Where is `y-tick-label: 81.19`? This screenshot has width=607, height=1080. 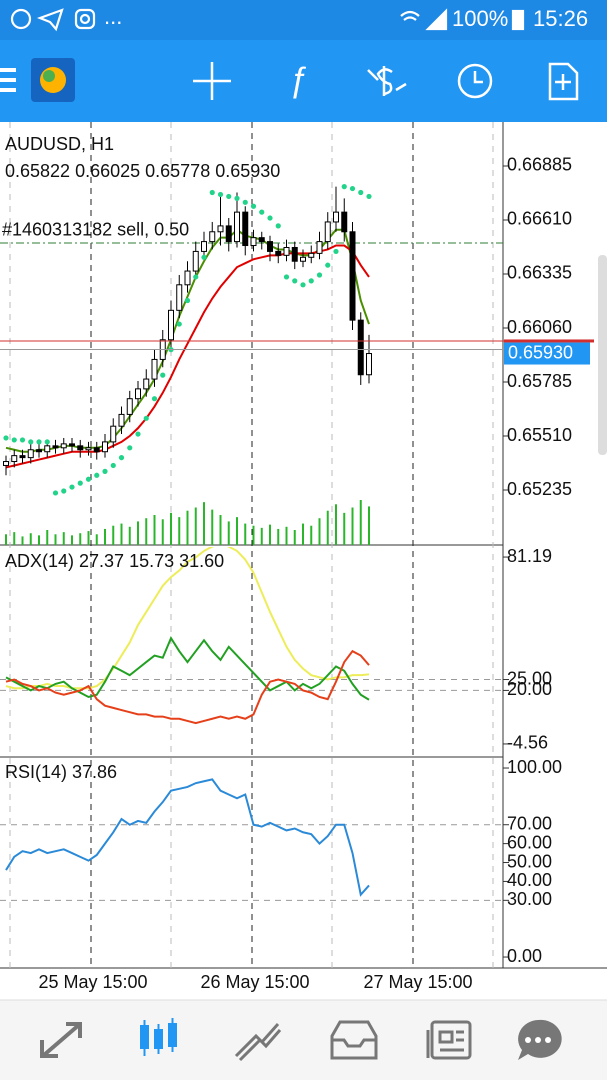 y-tick-label: 81.19 is located at coordinates (529, 556).